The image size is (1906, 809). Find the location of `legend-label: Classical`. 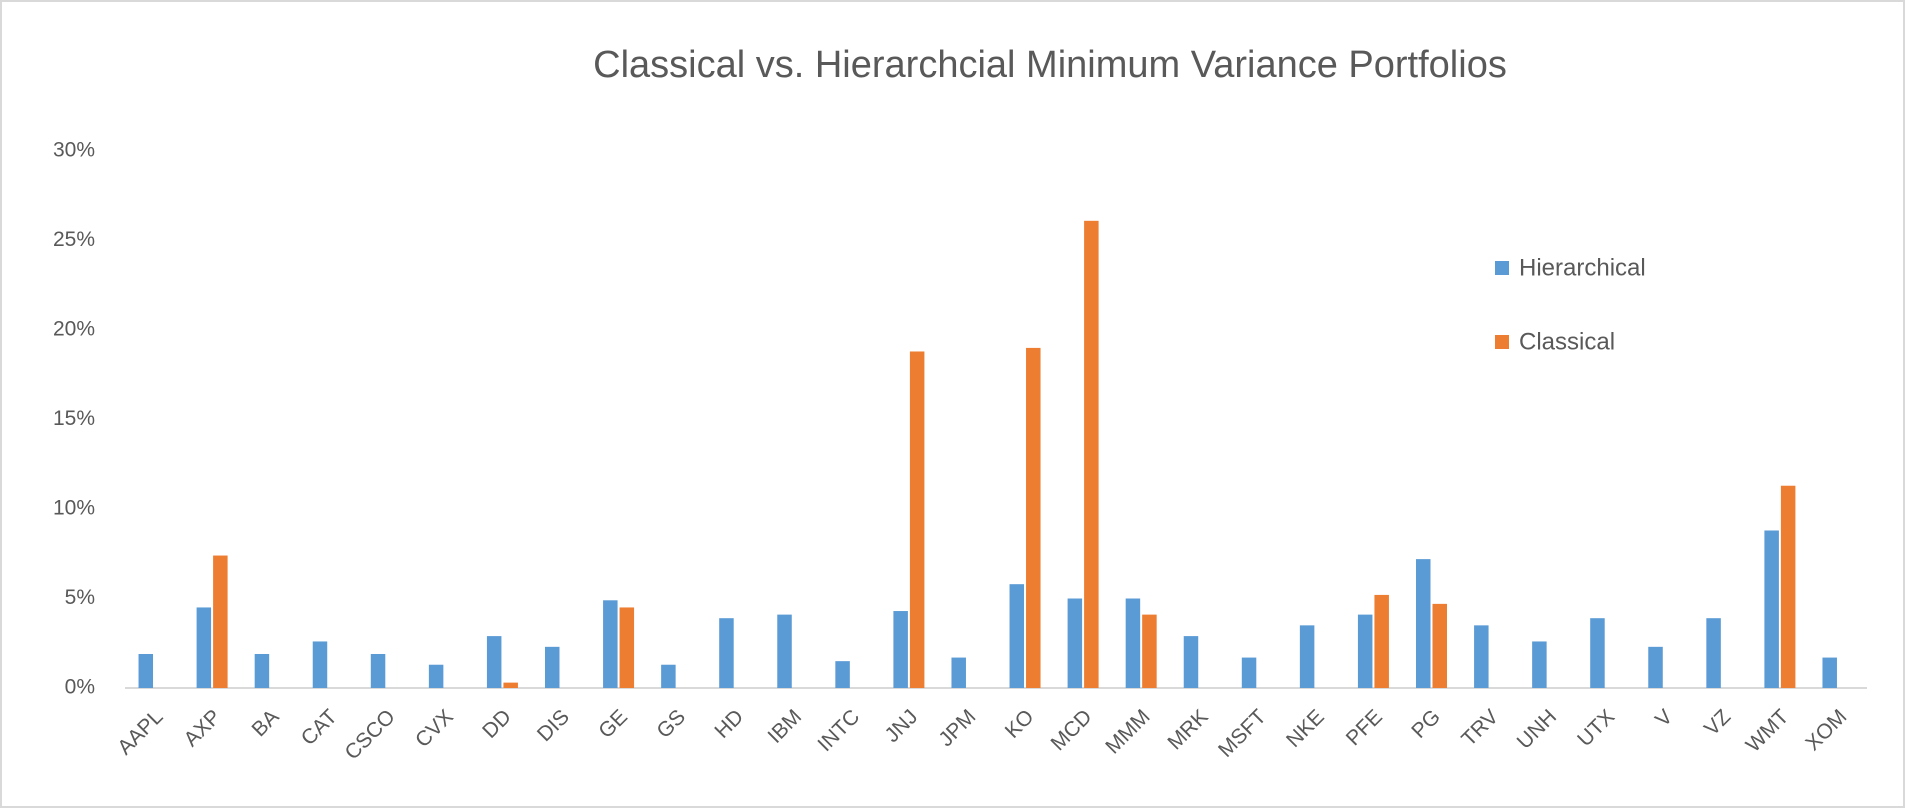

legend-label: Classical is located at coordinates (1567, 341).